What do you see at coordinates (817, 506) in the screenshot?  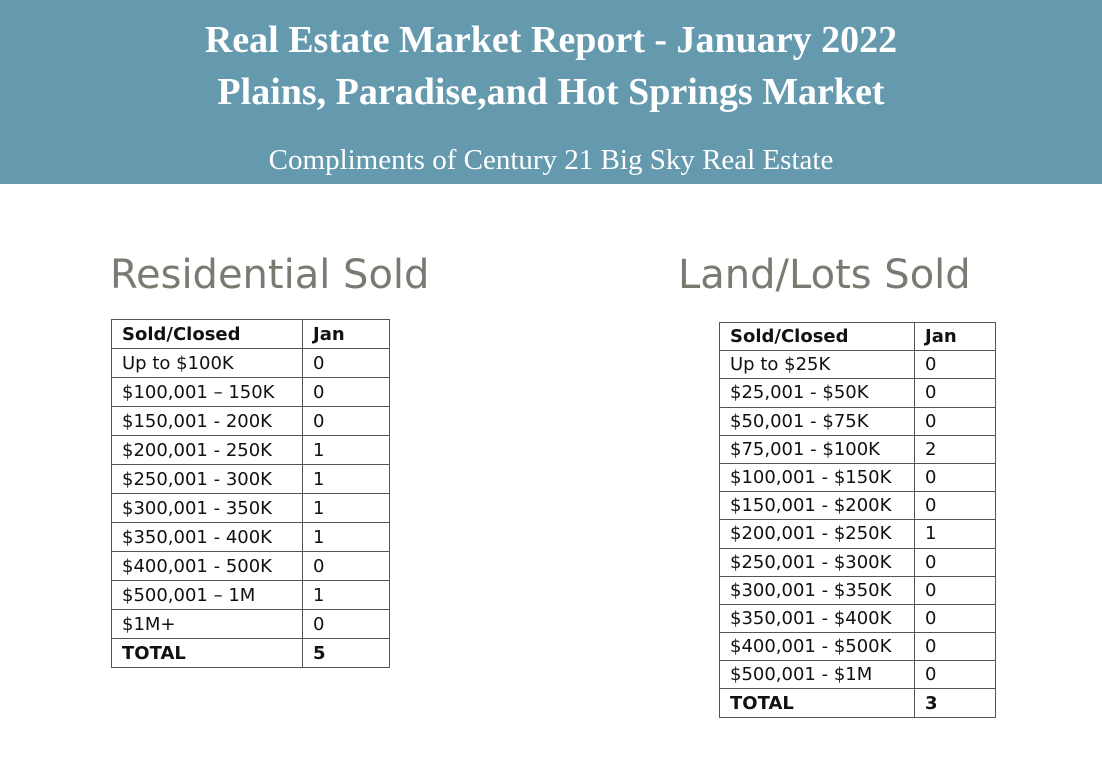 I see `price-range-cell: $150,001 - $200K` at bounding box center [817, 506].